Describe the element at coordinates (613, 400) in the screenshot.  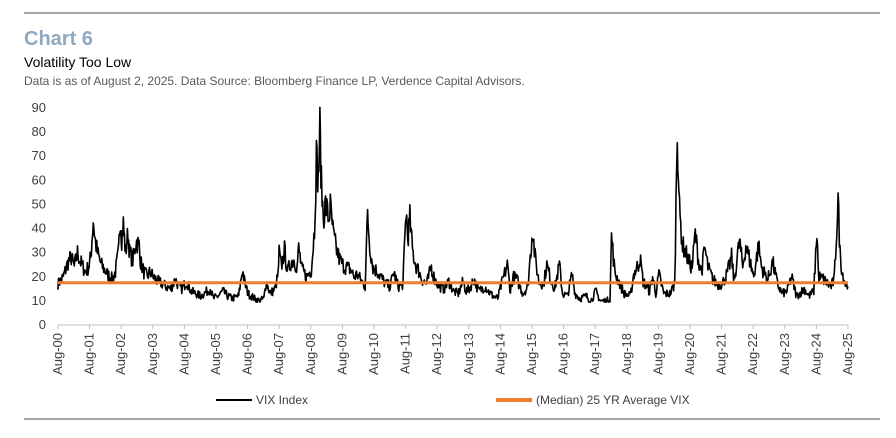
I see `legend-label-median: (Median) 25 YR Average VIX` at that location.